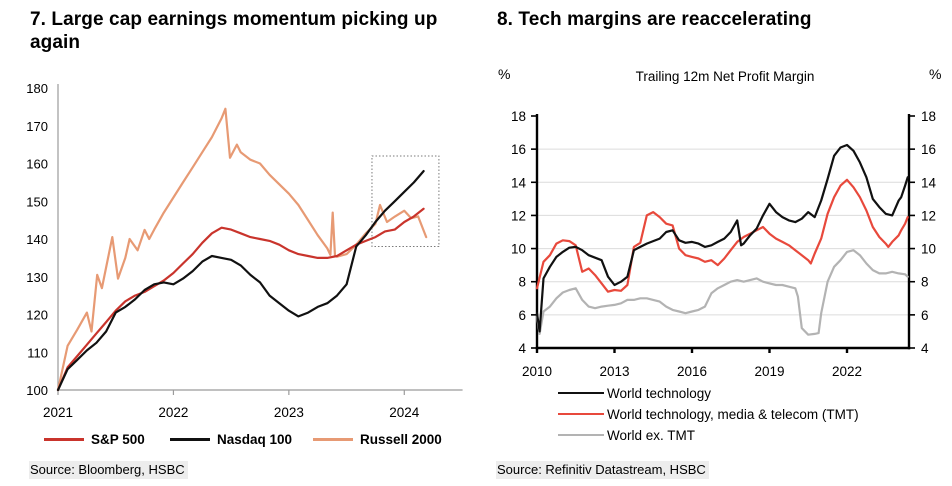 The width and height of the screenshot is (952, 486). Describe the element at coordinates (929, 182) in the screenshot. I see `secondary-y-tick-label: 14` at that location.